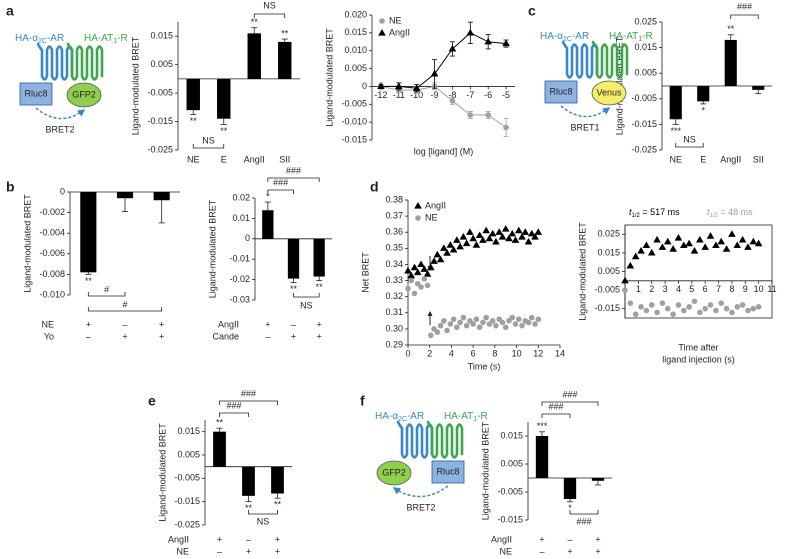  What do you see at coordinates (473, 353) in the screenshot?
I see `x-tick-label: 6` at bounding box center [473, 353].